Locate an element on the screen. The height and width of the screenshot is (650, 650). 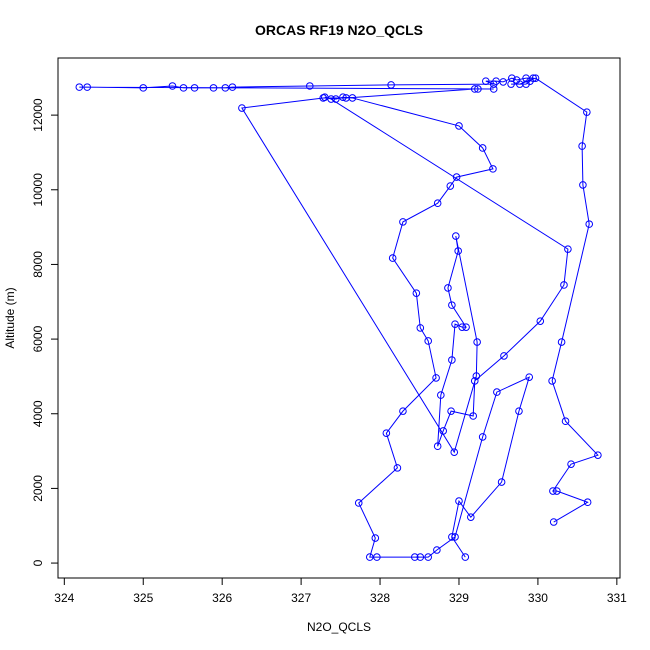
y-tick-label: 10000 is located at coordinates (38, 190).